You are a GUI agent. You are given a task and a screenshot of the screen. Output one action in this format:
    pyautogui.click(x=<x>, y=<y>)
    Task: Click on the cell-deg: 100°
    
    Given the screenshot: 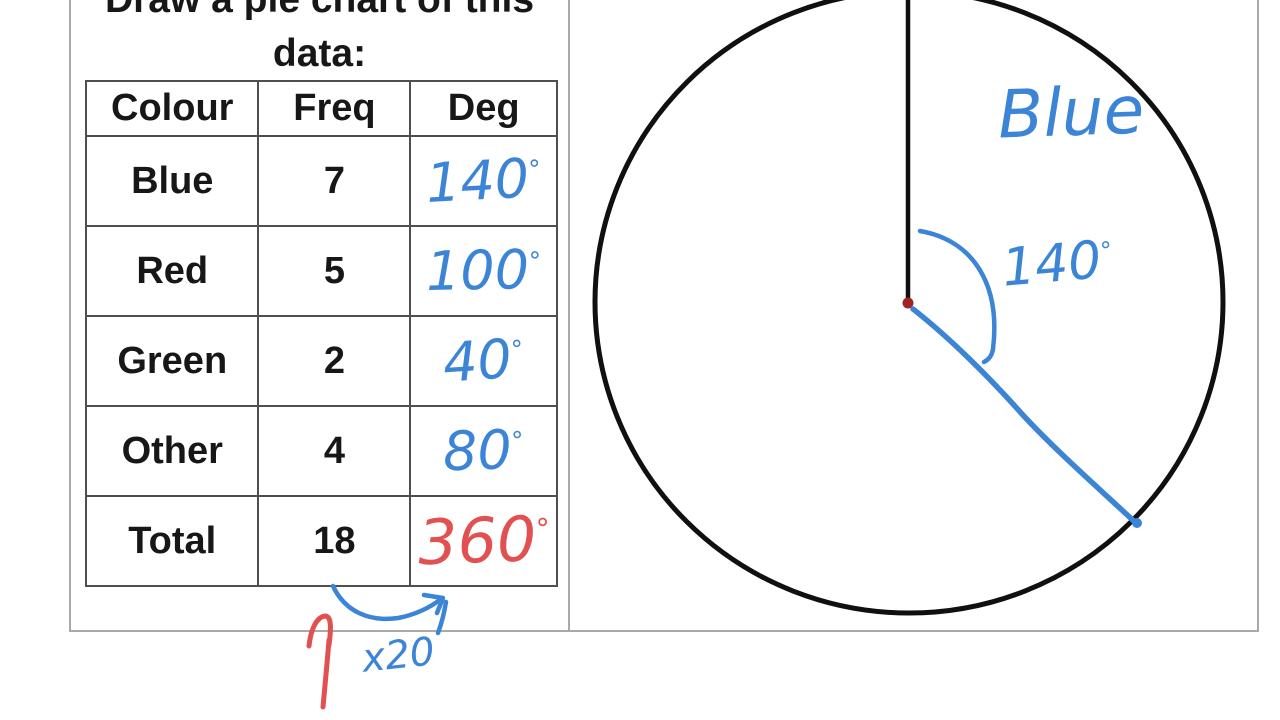 What is the action you would take?
    pyautogui.click(x=483, y=271)
    